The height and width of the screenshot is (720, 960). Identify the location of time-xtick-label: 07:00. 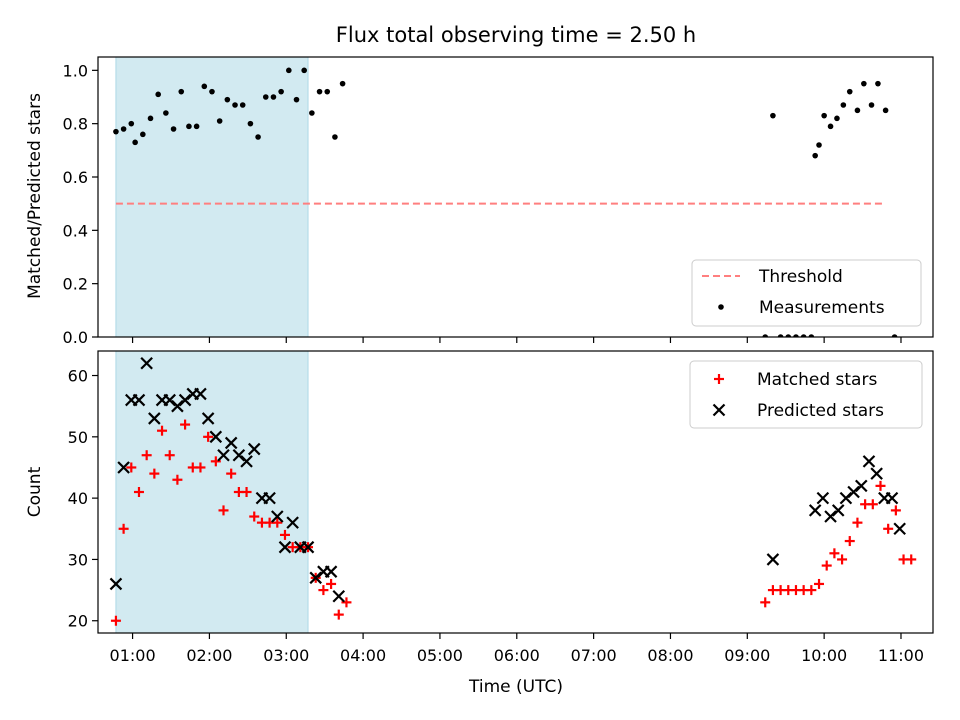
(594, 655).